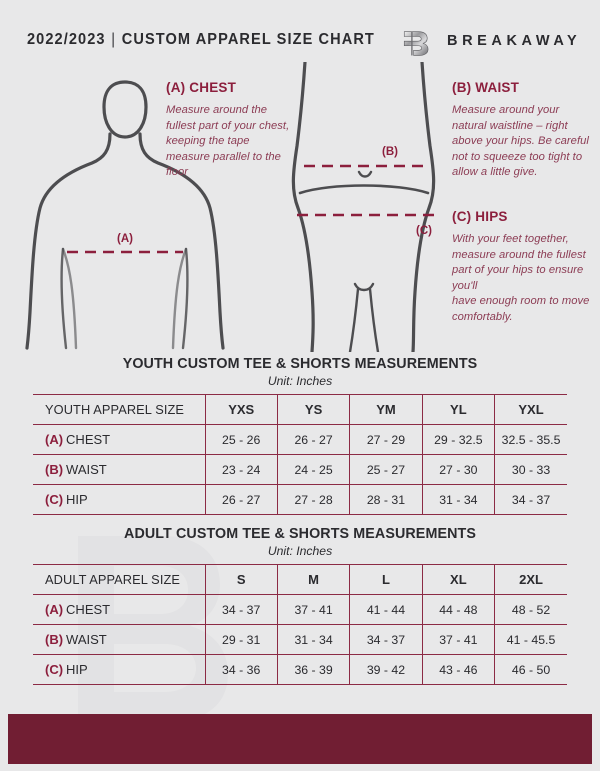 This screenshot has height=771, width=600. Describe the element at coordinates (88, 609) in the screenshot. I see `adult-row-name-0: CHEST` at that location.